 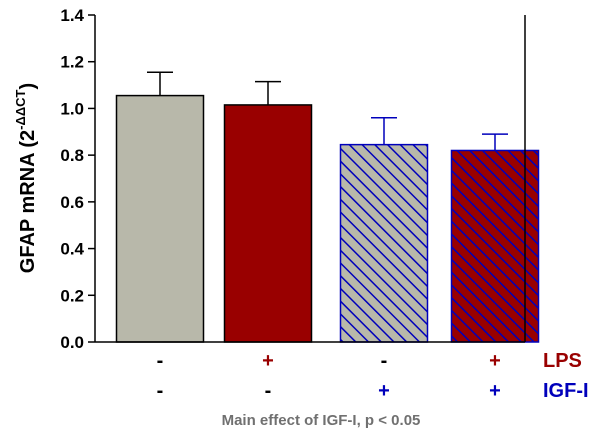 What do you see at coordinates (562, 361) in the screenshot?
I see `factor-label-lps: LPS` at bounding box center [562, 361].